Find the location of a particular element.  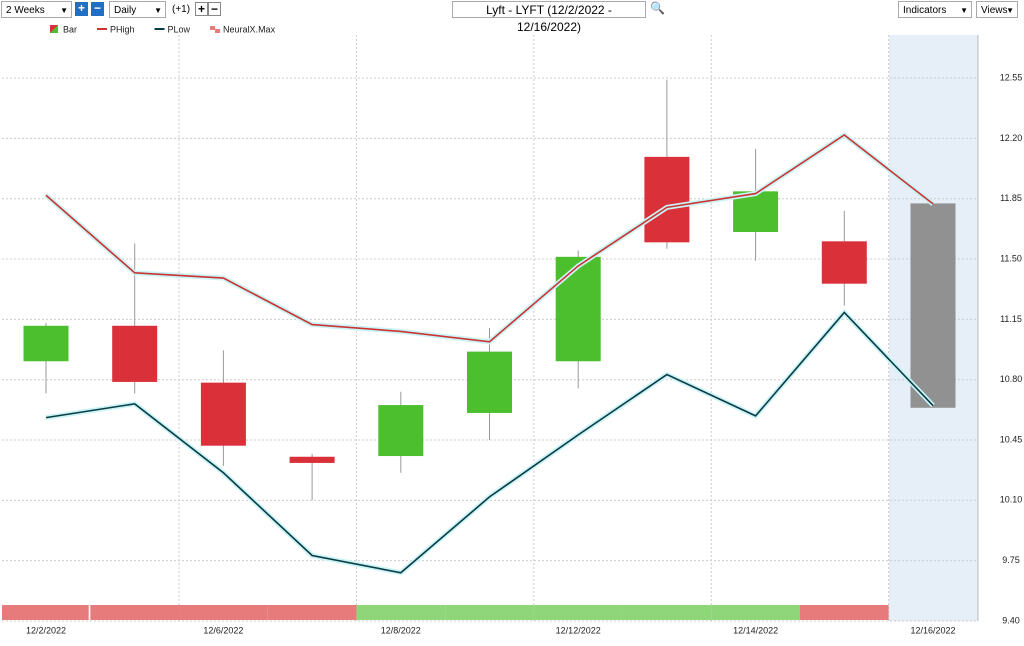

range-select: 2 Weeks ▼ is located at coordinates (36, 9).